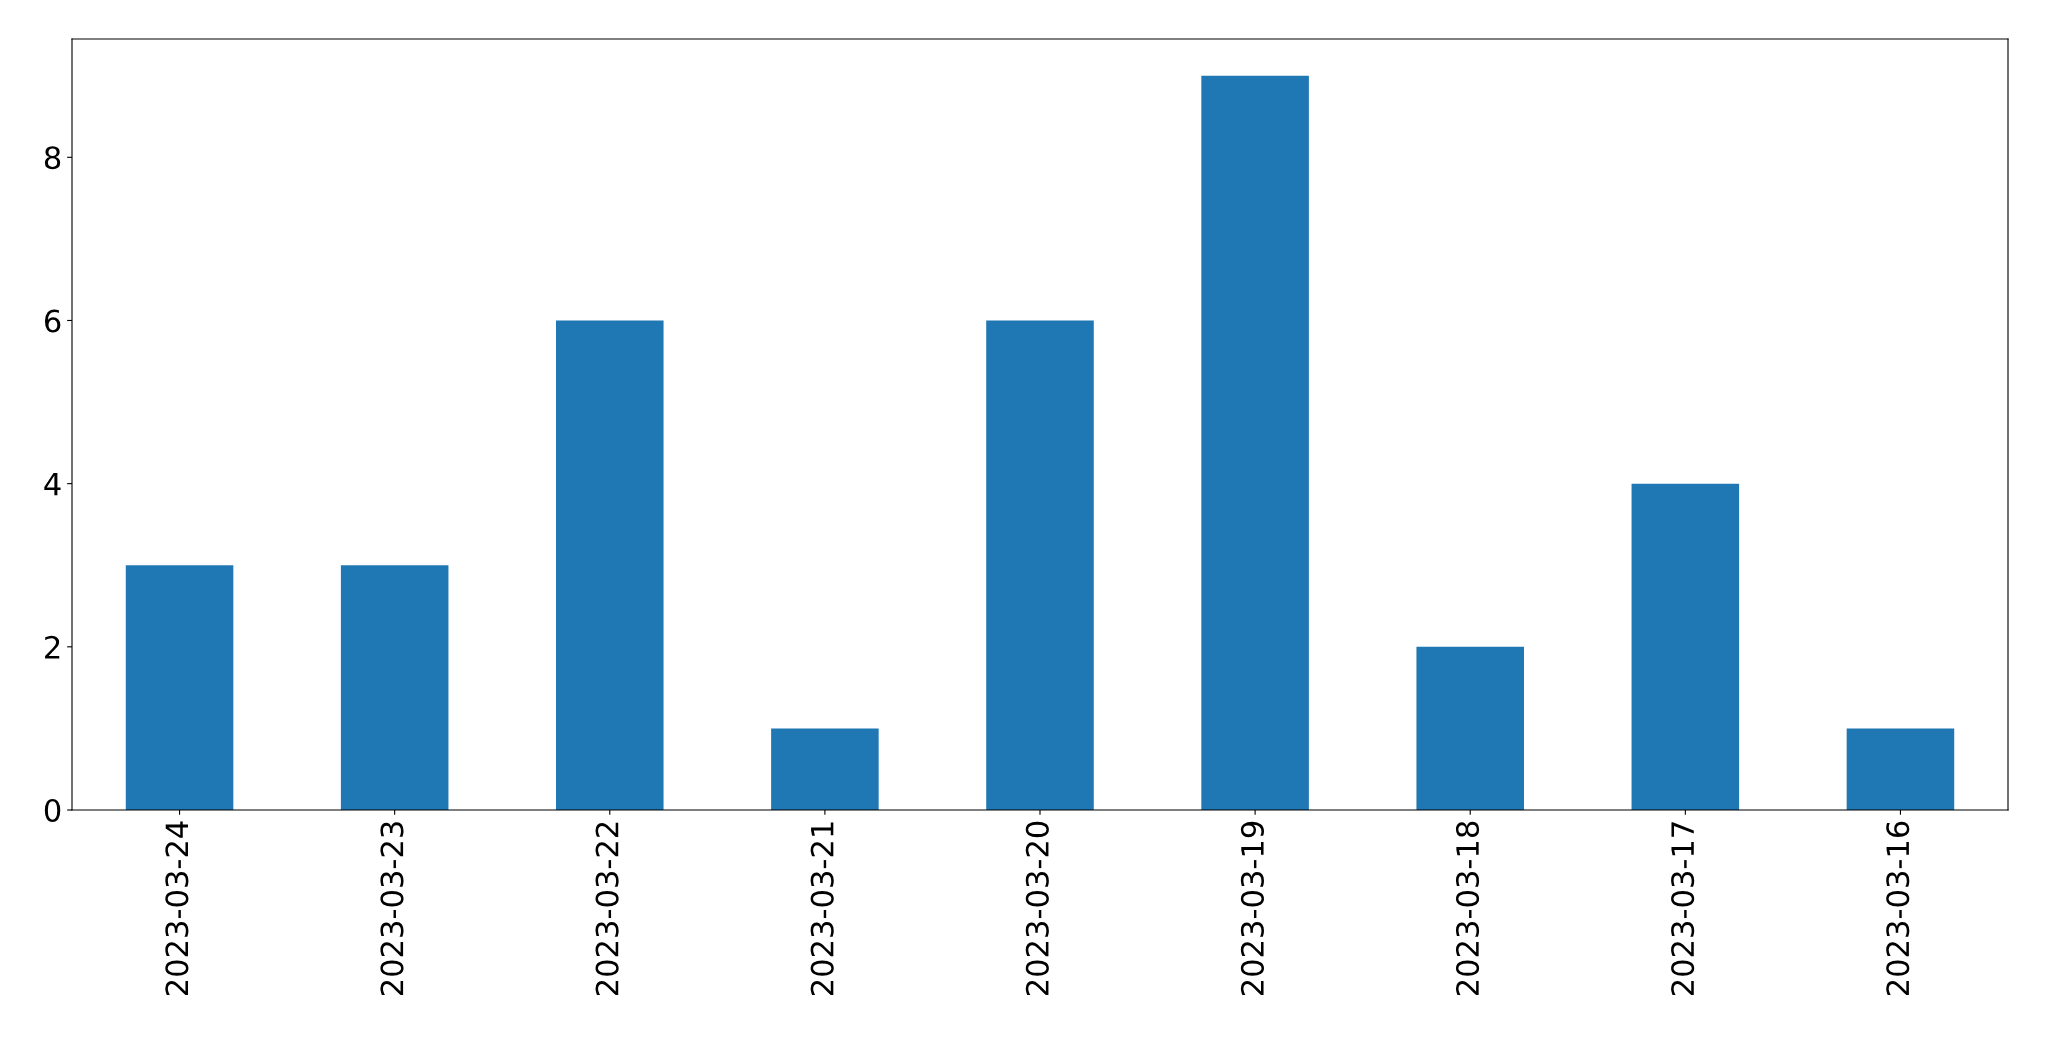 This screenshot has height=1061, width=2049. I want to click on x-tick-label: 2023-03-21, so click(822, 909).